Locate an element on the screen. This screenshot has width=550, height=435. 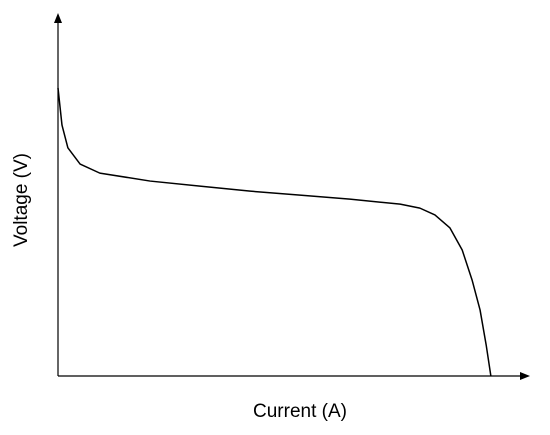
y-axis-arrow is located at coordinates (58, 18).